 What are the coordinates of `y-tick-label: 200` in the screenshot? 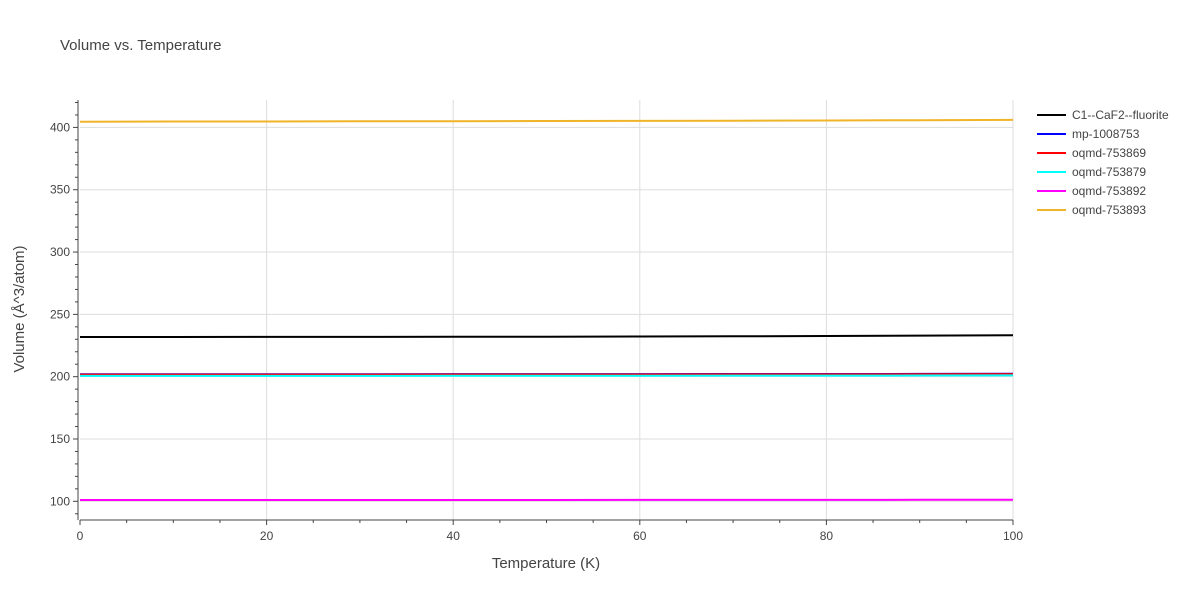 It's located at (60, 377).